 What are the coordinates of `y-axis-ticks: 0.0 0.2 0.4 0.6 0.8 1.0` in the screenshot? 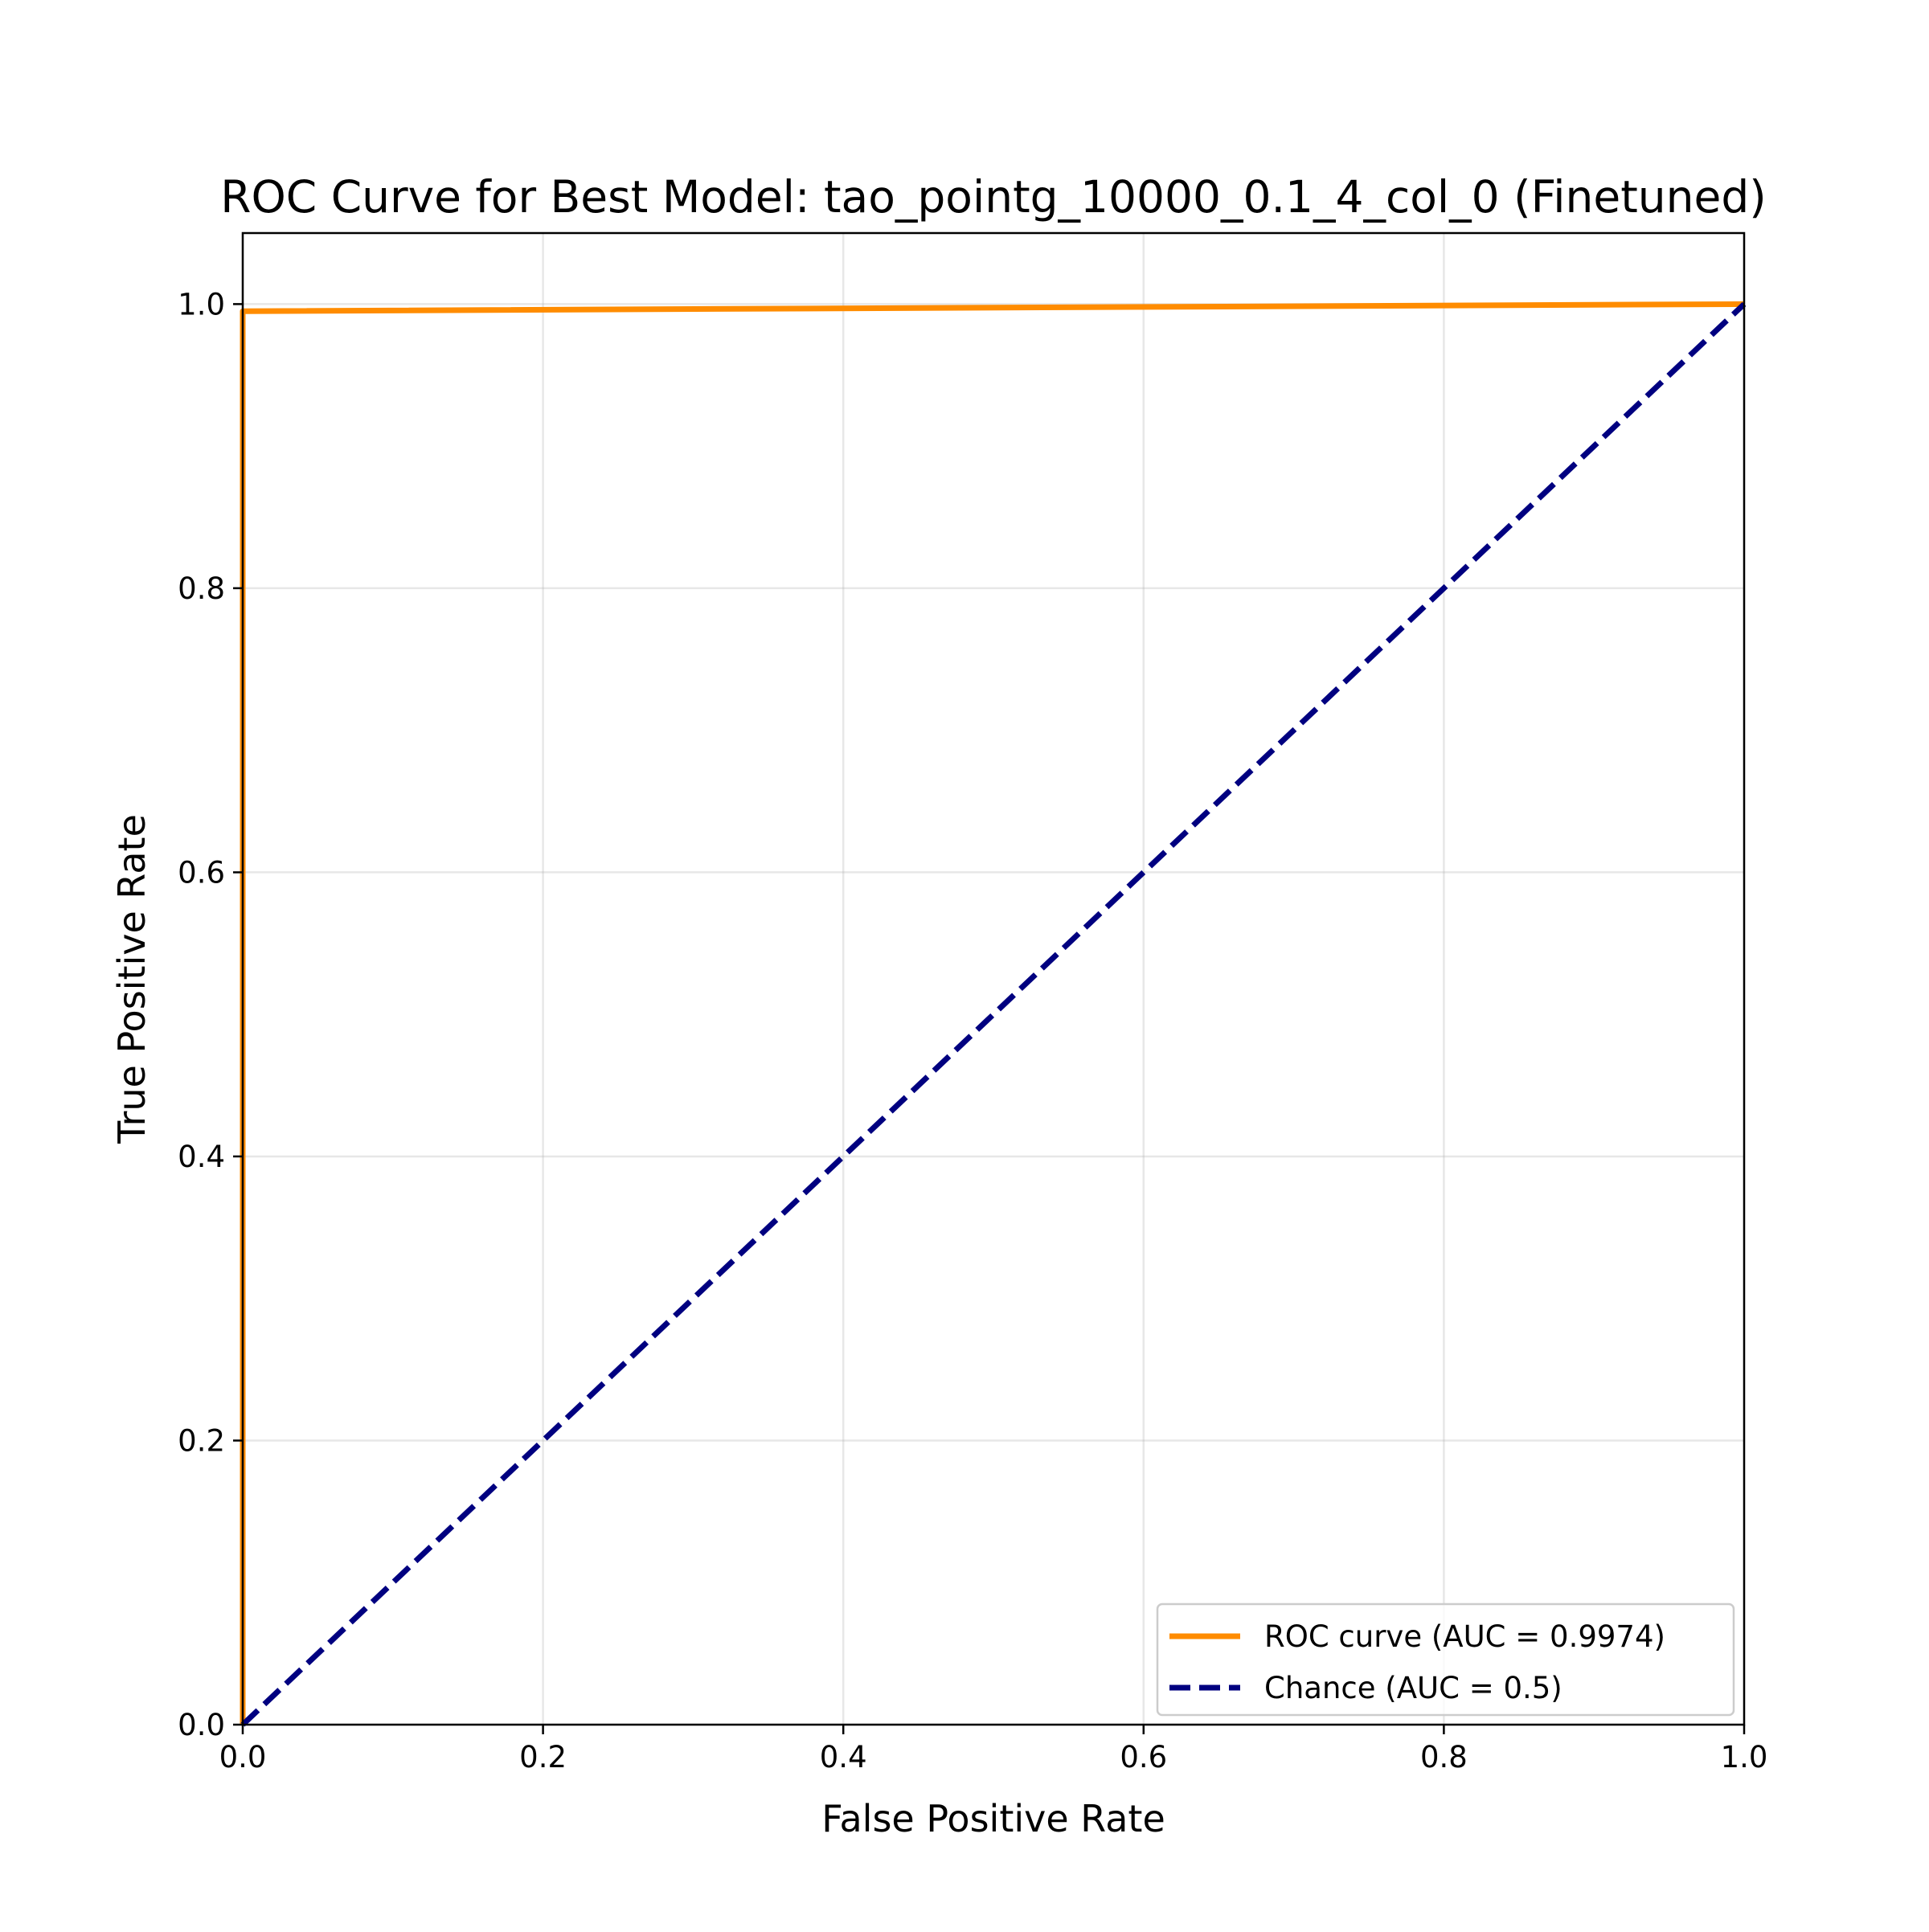 It's located at (210, 1014).